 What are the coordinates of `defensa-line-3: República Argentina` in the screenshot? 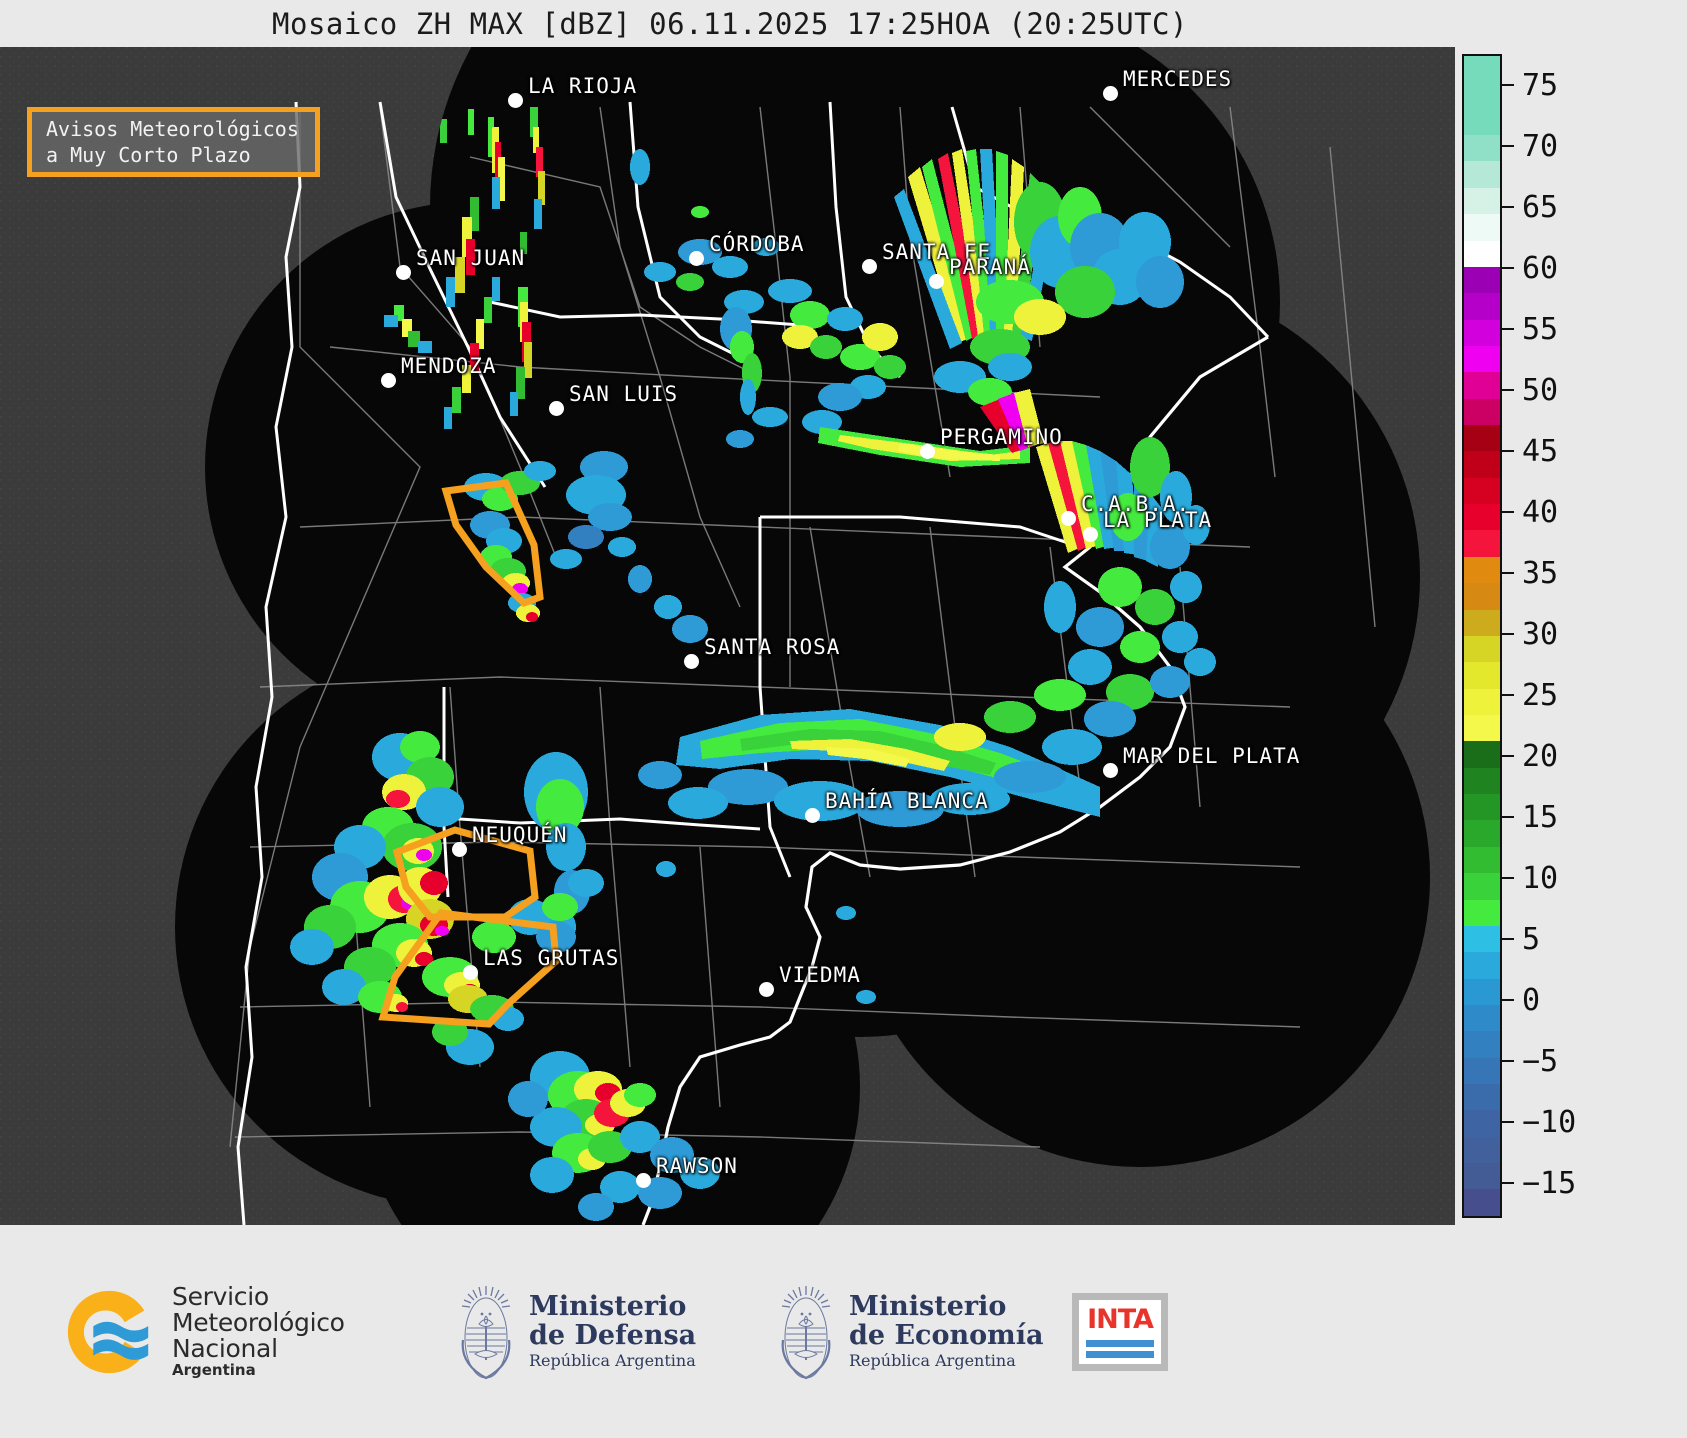 It's located at (612, 1361).